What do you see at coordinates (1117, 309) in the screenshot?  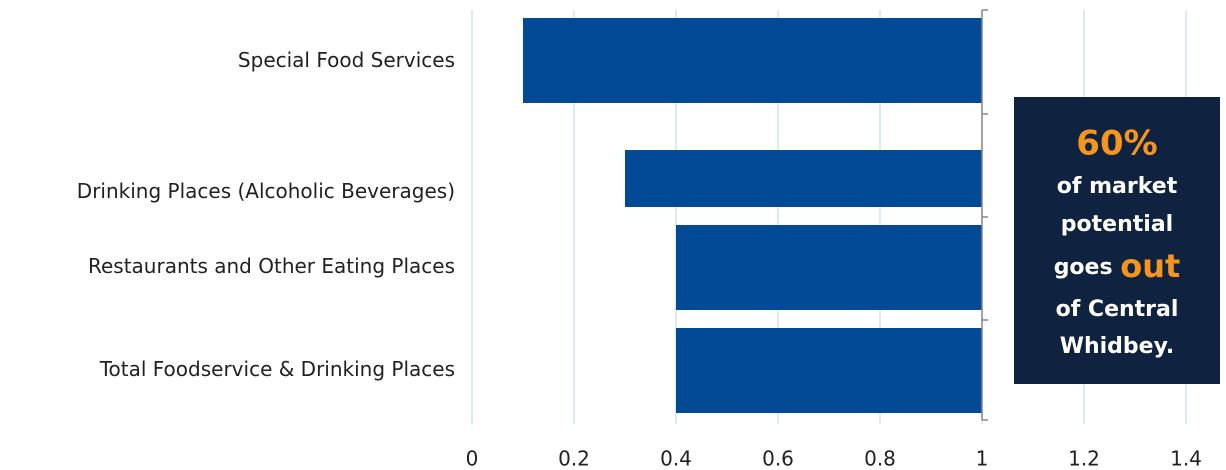 I see `callout-text: of Central` at bounding box center [1117, 309].